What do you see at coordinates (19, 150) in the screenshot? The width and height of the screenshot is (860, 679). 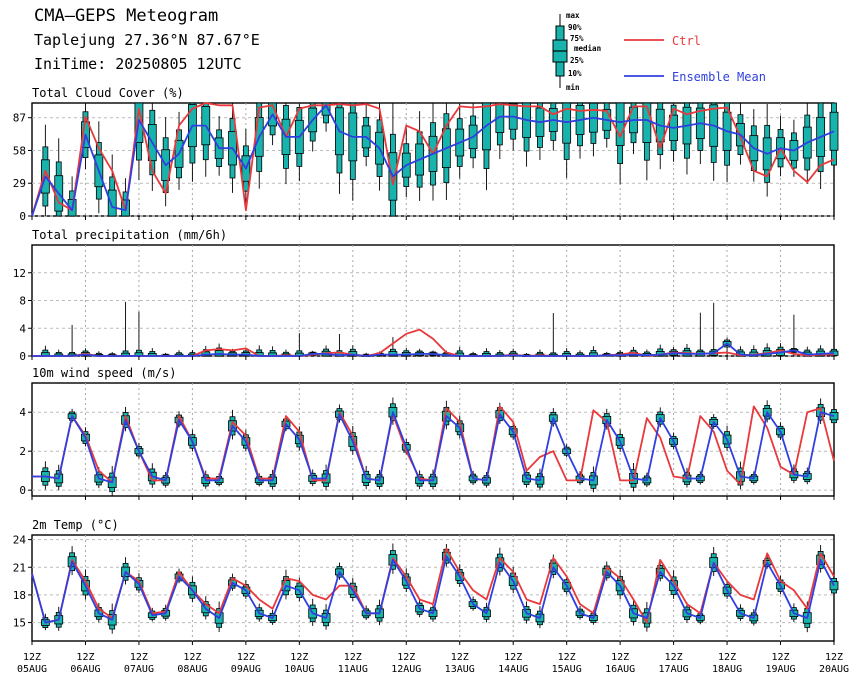 I see `y-tick-label: 58` at bounding box center [19, 150].